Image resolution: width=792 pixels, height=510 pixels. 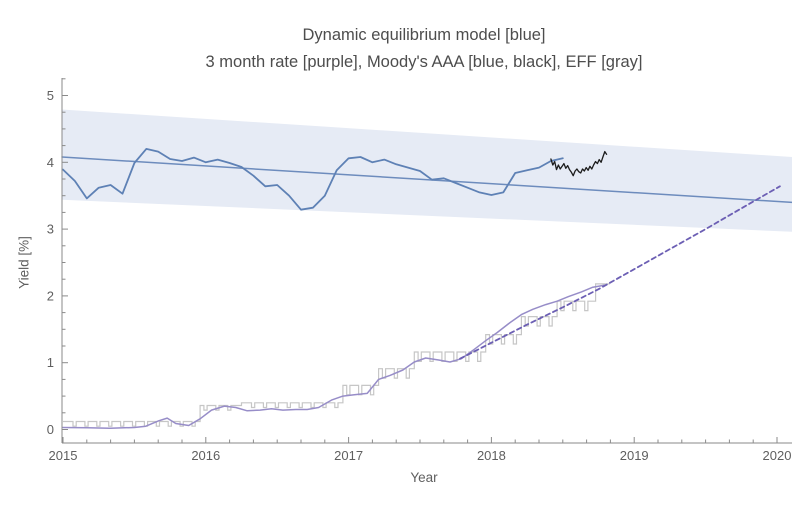 I want to click on chart-title: Dynamic equilibrium model [blue], so click(x=424, y=35).